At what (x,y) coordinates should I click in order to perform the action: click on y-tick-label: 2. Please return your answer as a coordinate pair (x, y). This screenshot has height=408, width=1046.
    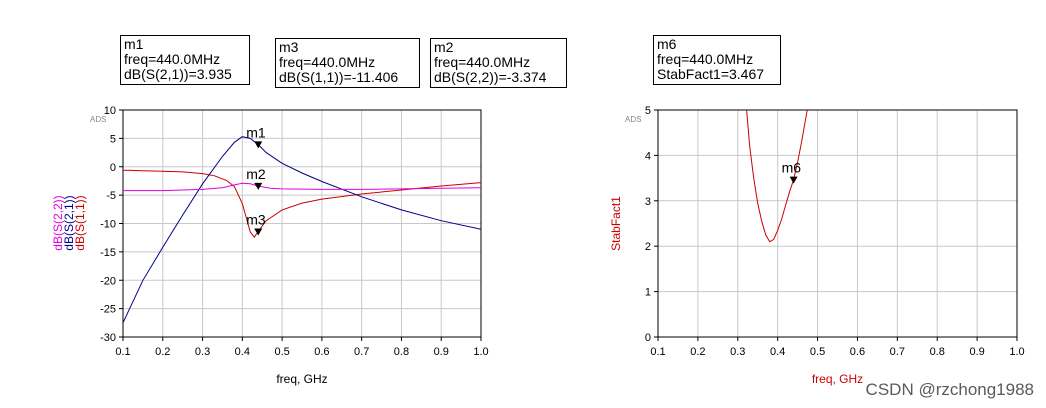
    Looking at the image, I should click on (648, 247).